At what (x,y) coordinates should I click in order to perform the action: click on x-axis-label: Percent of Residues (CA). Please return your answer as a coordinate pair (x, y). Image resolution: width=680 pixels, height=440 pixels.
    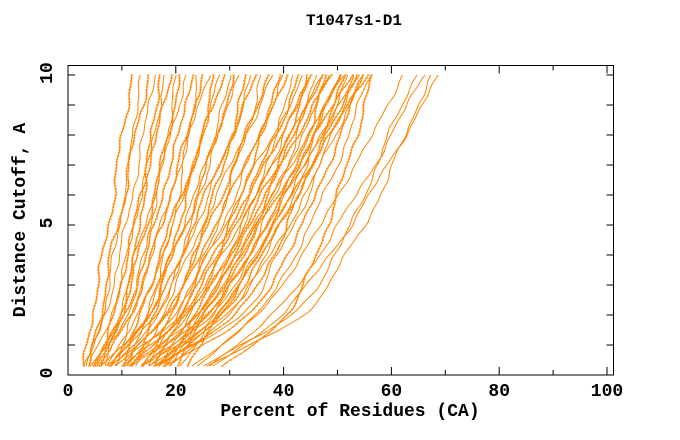
    Looking at the image, I should click on (350, 412).